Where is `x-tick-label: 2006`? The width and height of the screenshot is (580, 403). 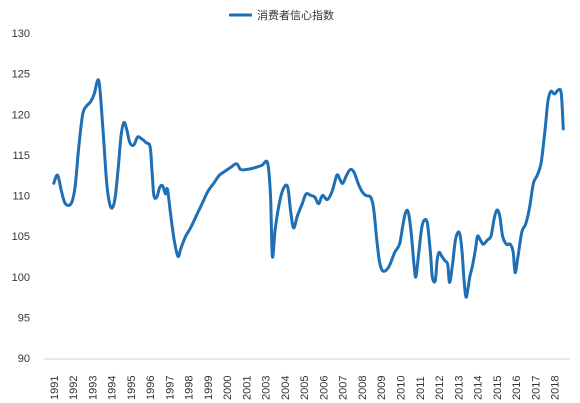 x-tick-label: 2006 is located at coordinates (324, 388).